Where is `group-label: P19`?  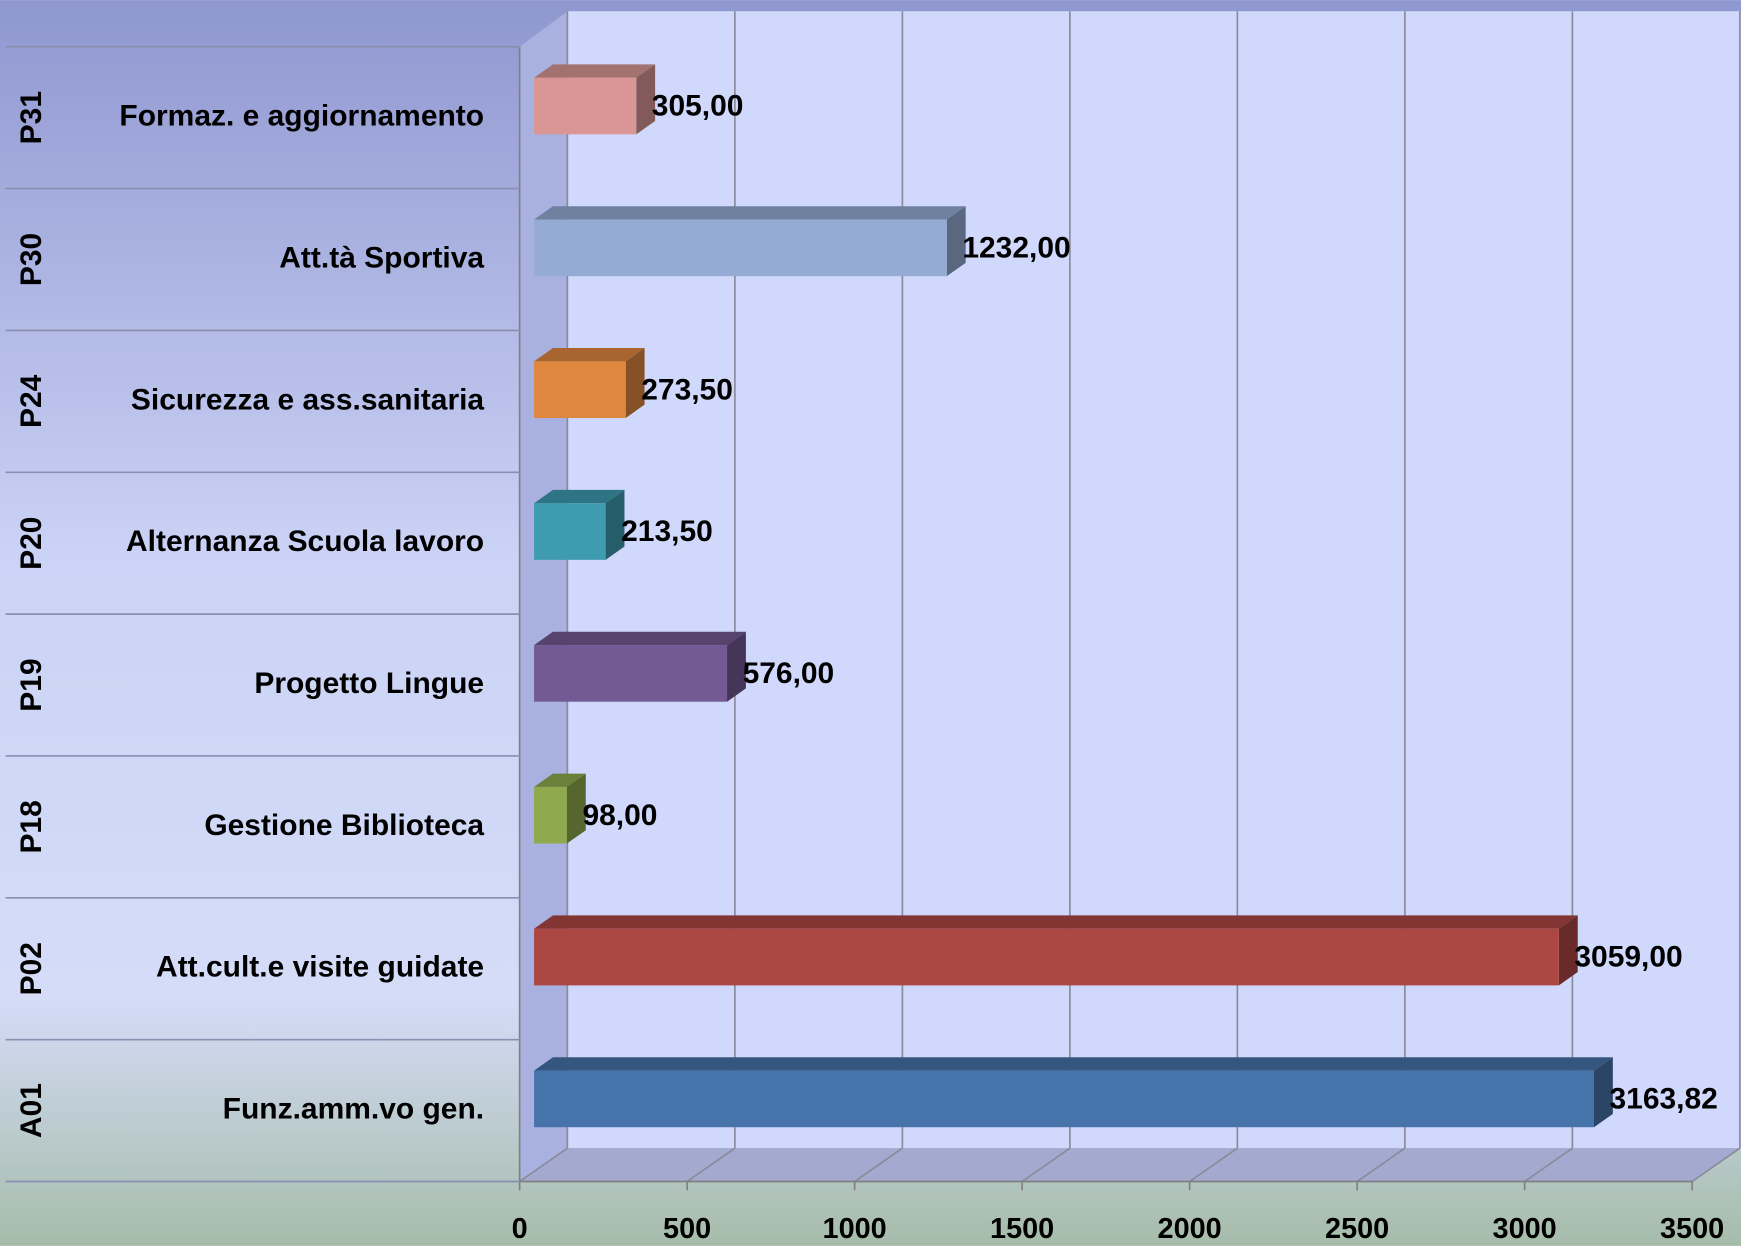
group-label: P19 is located at coordinates (31, 684).